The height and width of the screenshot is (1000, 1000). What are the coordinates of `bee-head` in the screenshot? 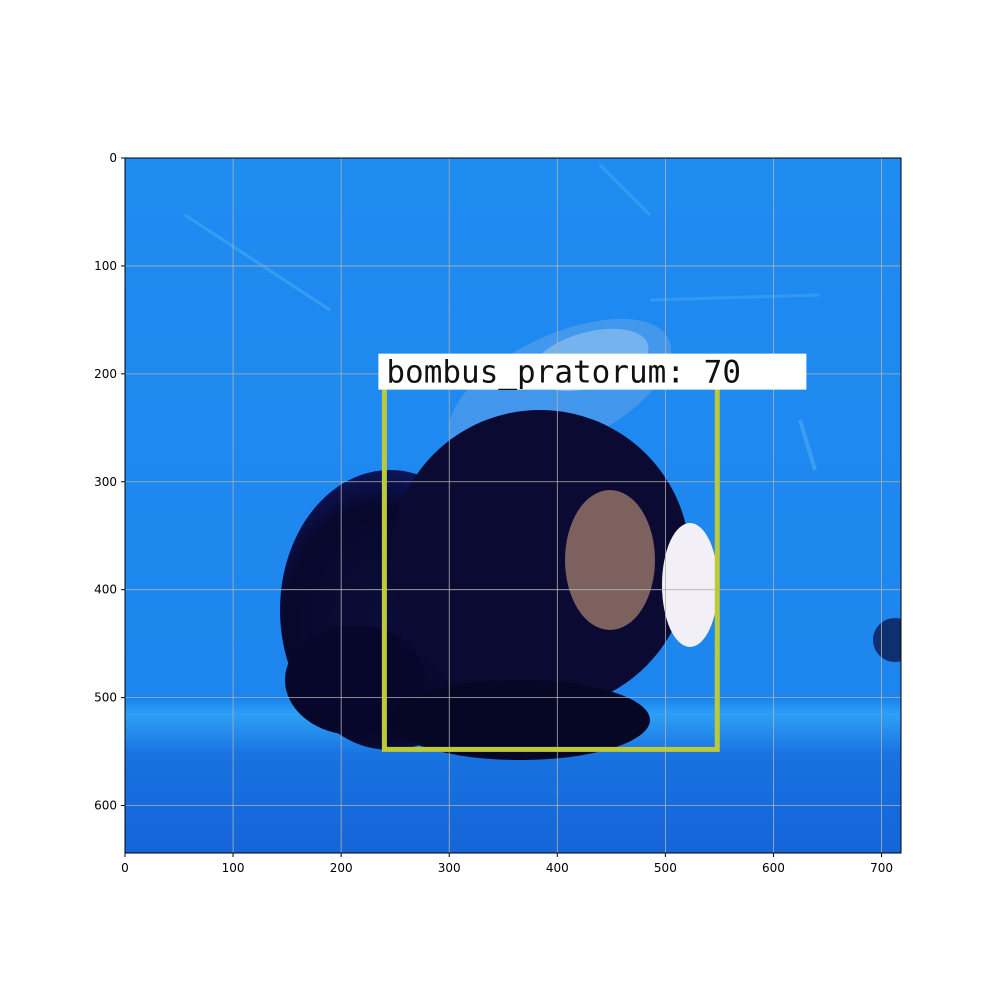 It's located at (355, 680).